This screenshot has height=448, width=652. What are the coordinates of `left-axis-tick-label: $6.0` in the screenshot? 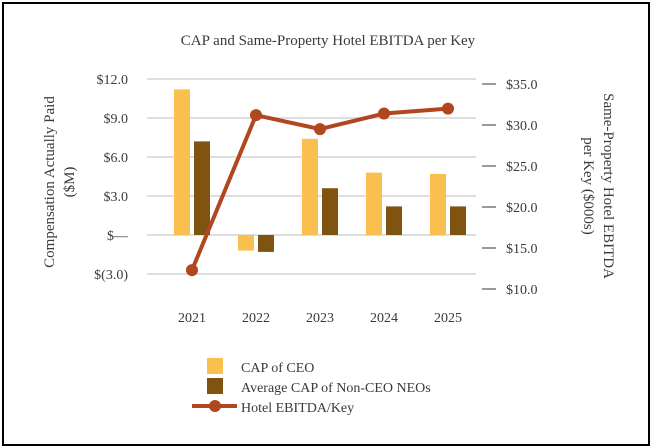 It's located at (116, 158).